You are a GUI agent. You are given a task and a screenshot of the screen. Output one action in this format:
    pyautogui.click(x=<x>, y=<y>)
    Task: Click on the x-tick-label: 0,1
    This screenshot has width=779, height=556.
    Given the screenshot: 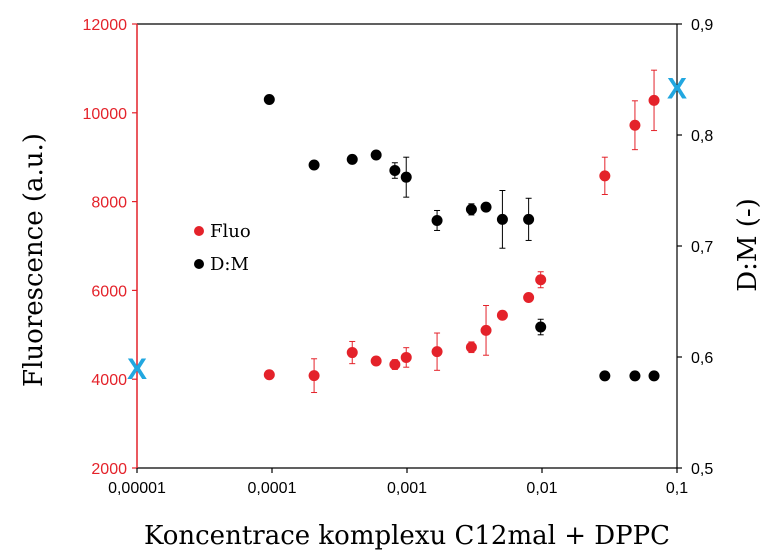 What is the action you would take?
    pyautogui.click(x=677, y=488)
    